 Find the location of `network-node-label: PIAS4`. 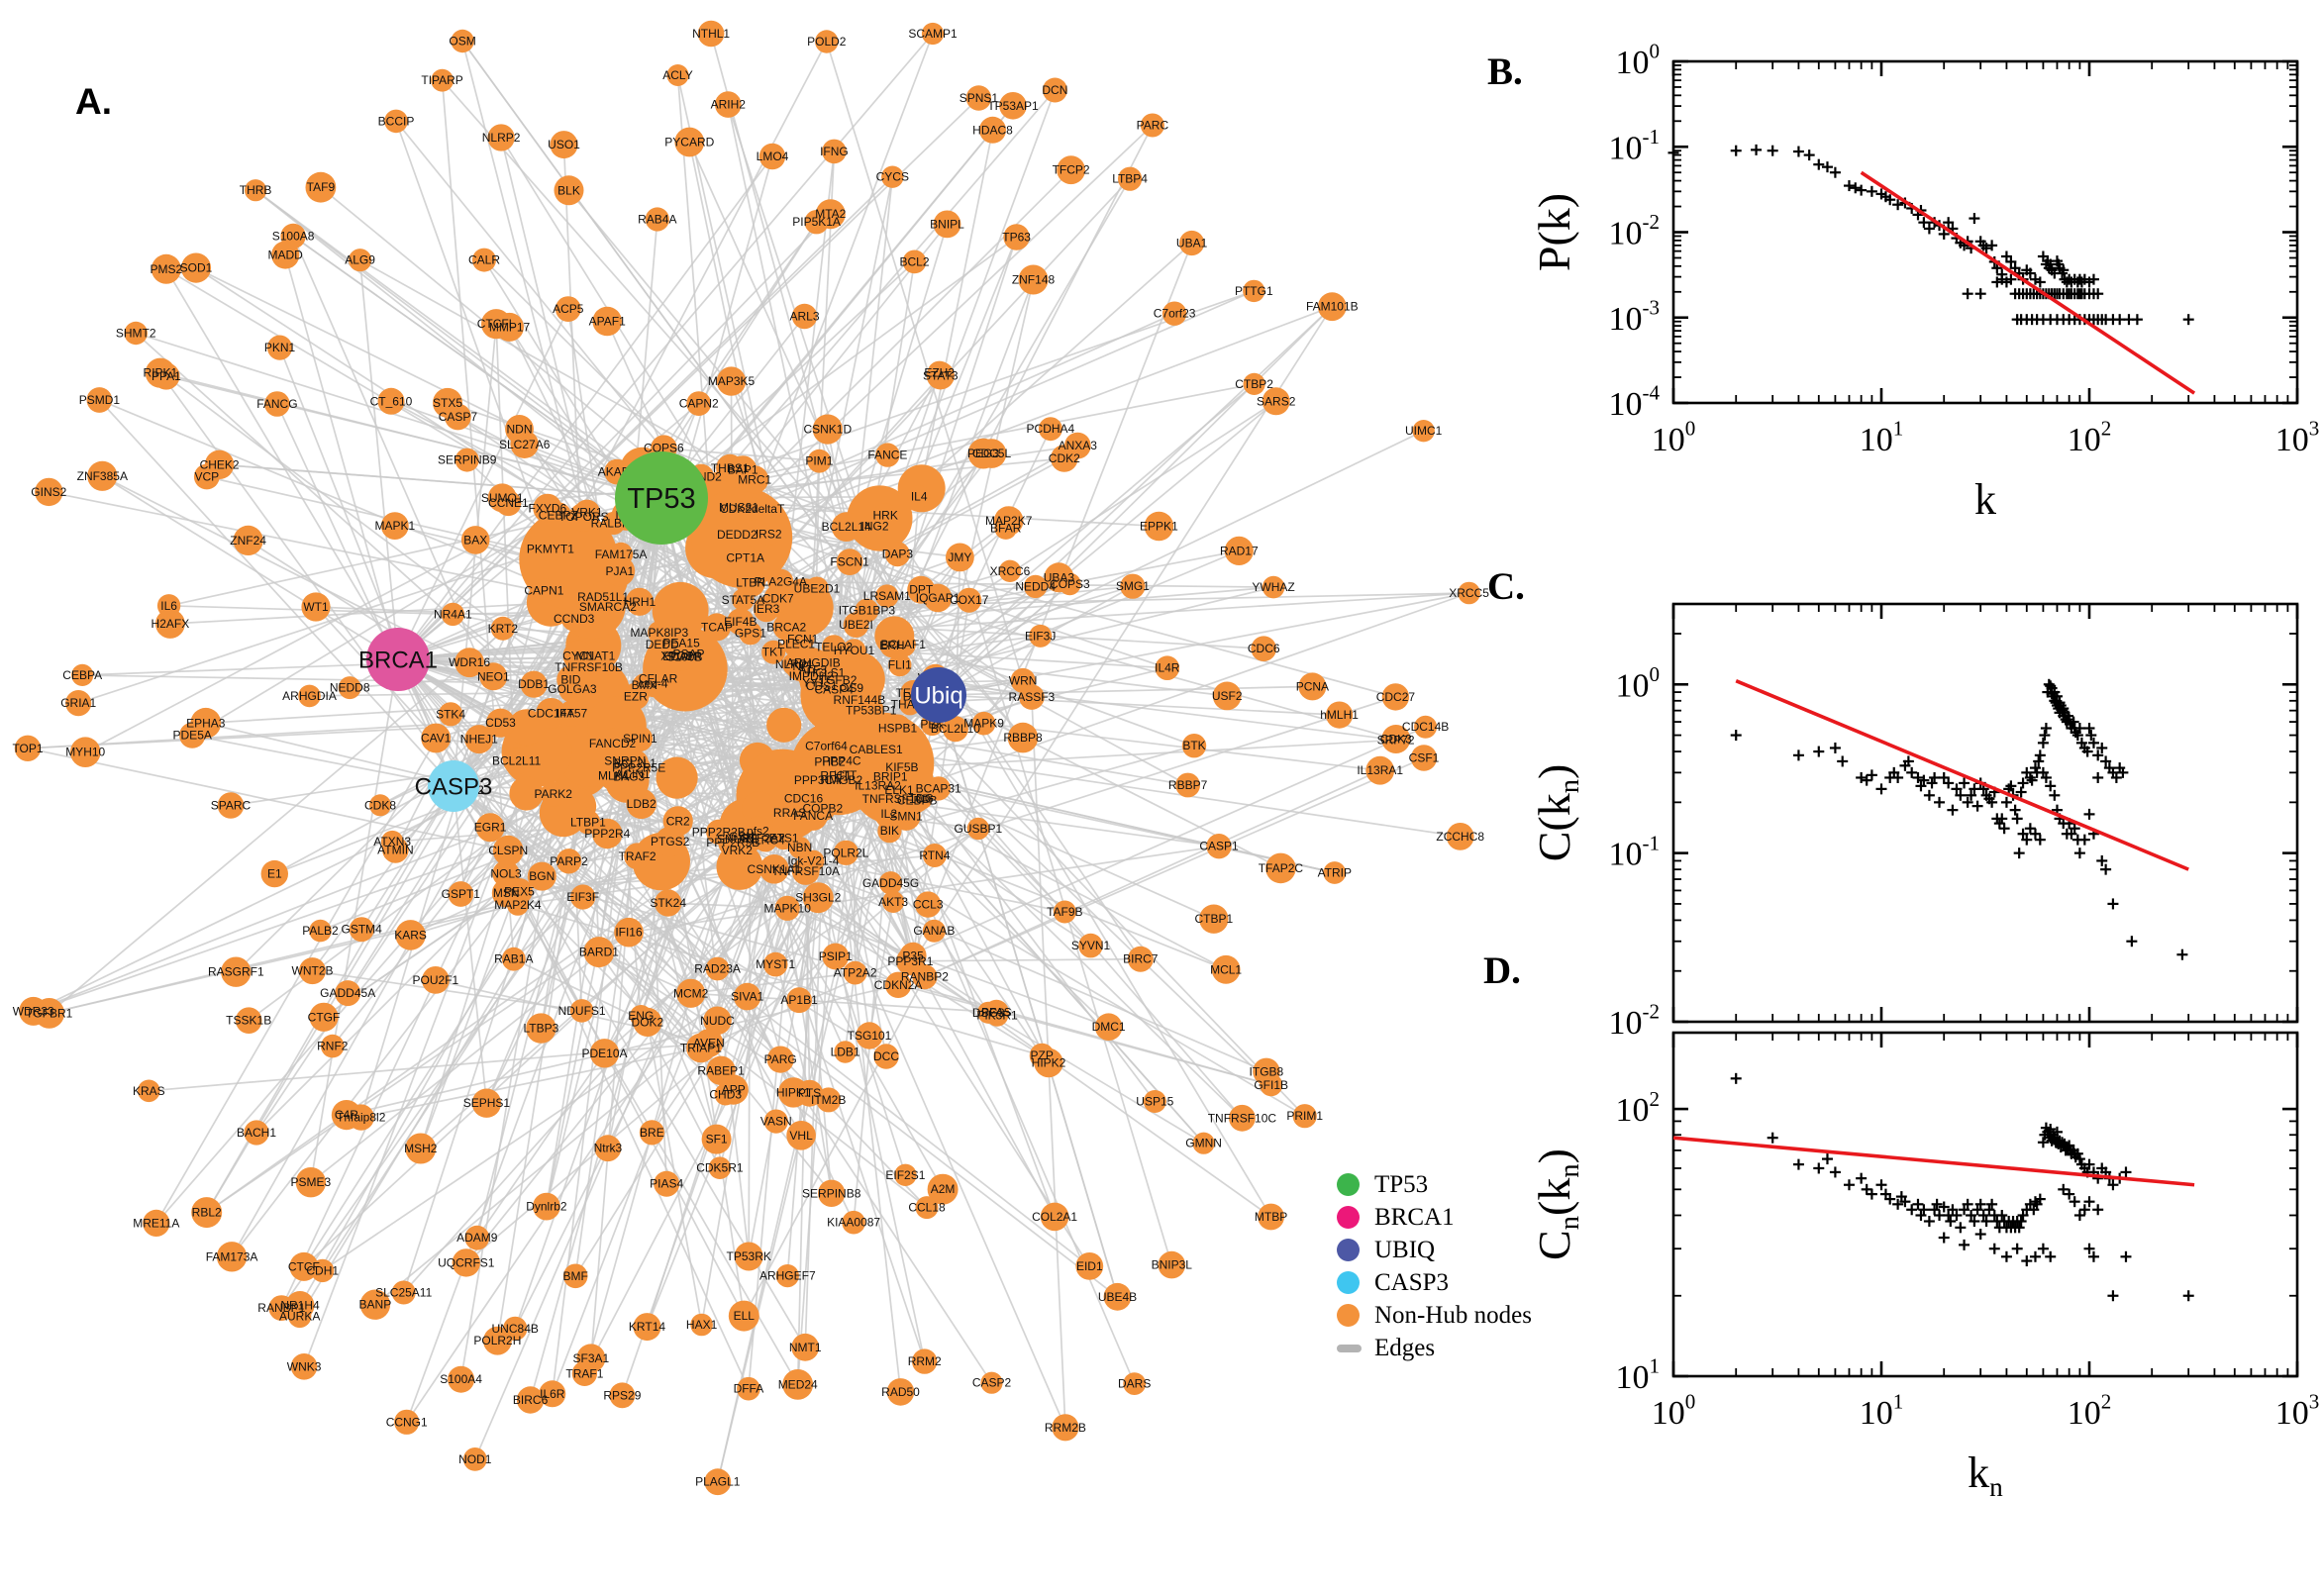

network-node-label: PIAS4 is located at coordinates (667, 1184).